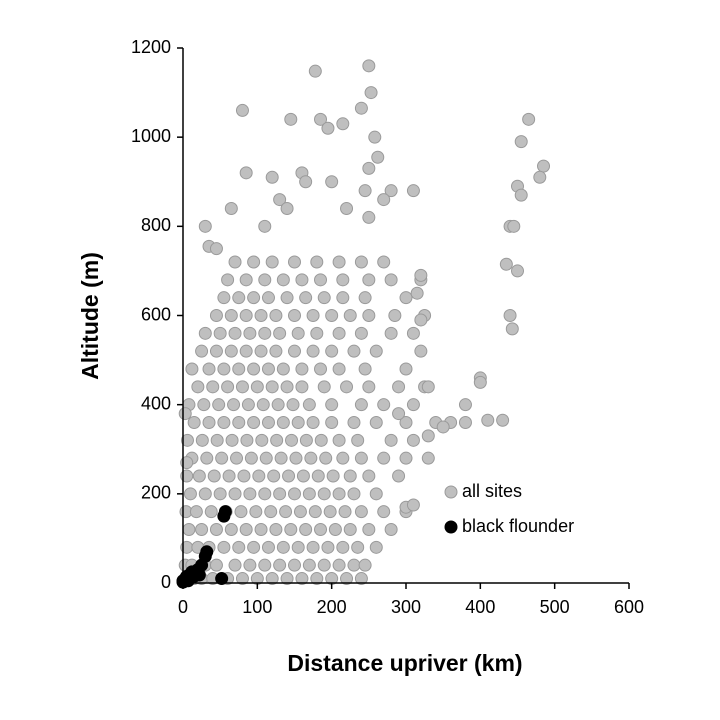 Image resolution: width=720 pixels, height=720 pixels. What do you see at coordinates (451, 492) in the screenshot?
I see `legend-marker` at bounding box center [451, 492].